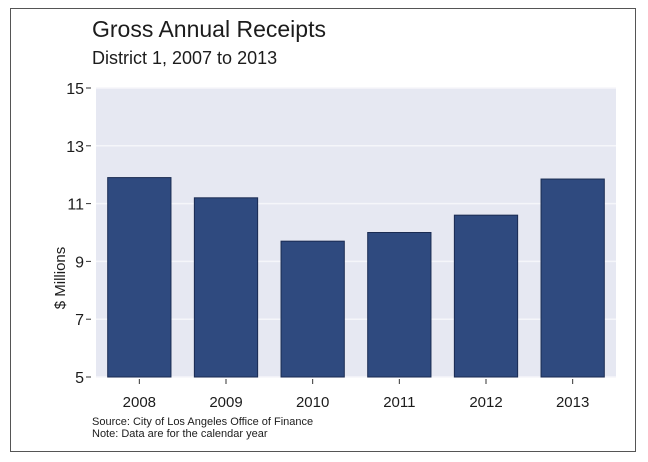 This screenshot has height=462, width=648. Describe the element at coordinates (312, 402) in the screenshot. I see `x-tick-label: 2010` at that location.